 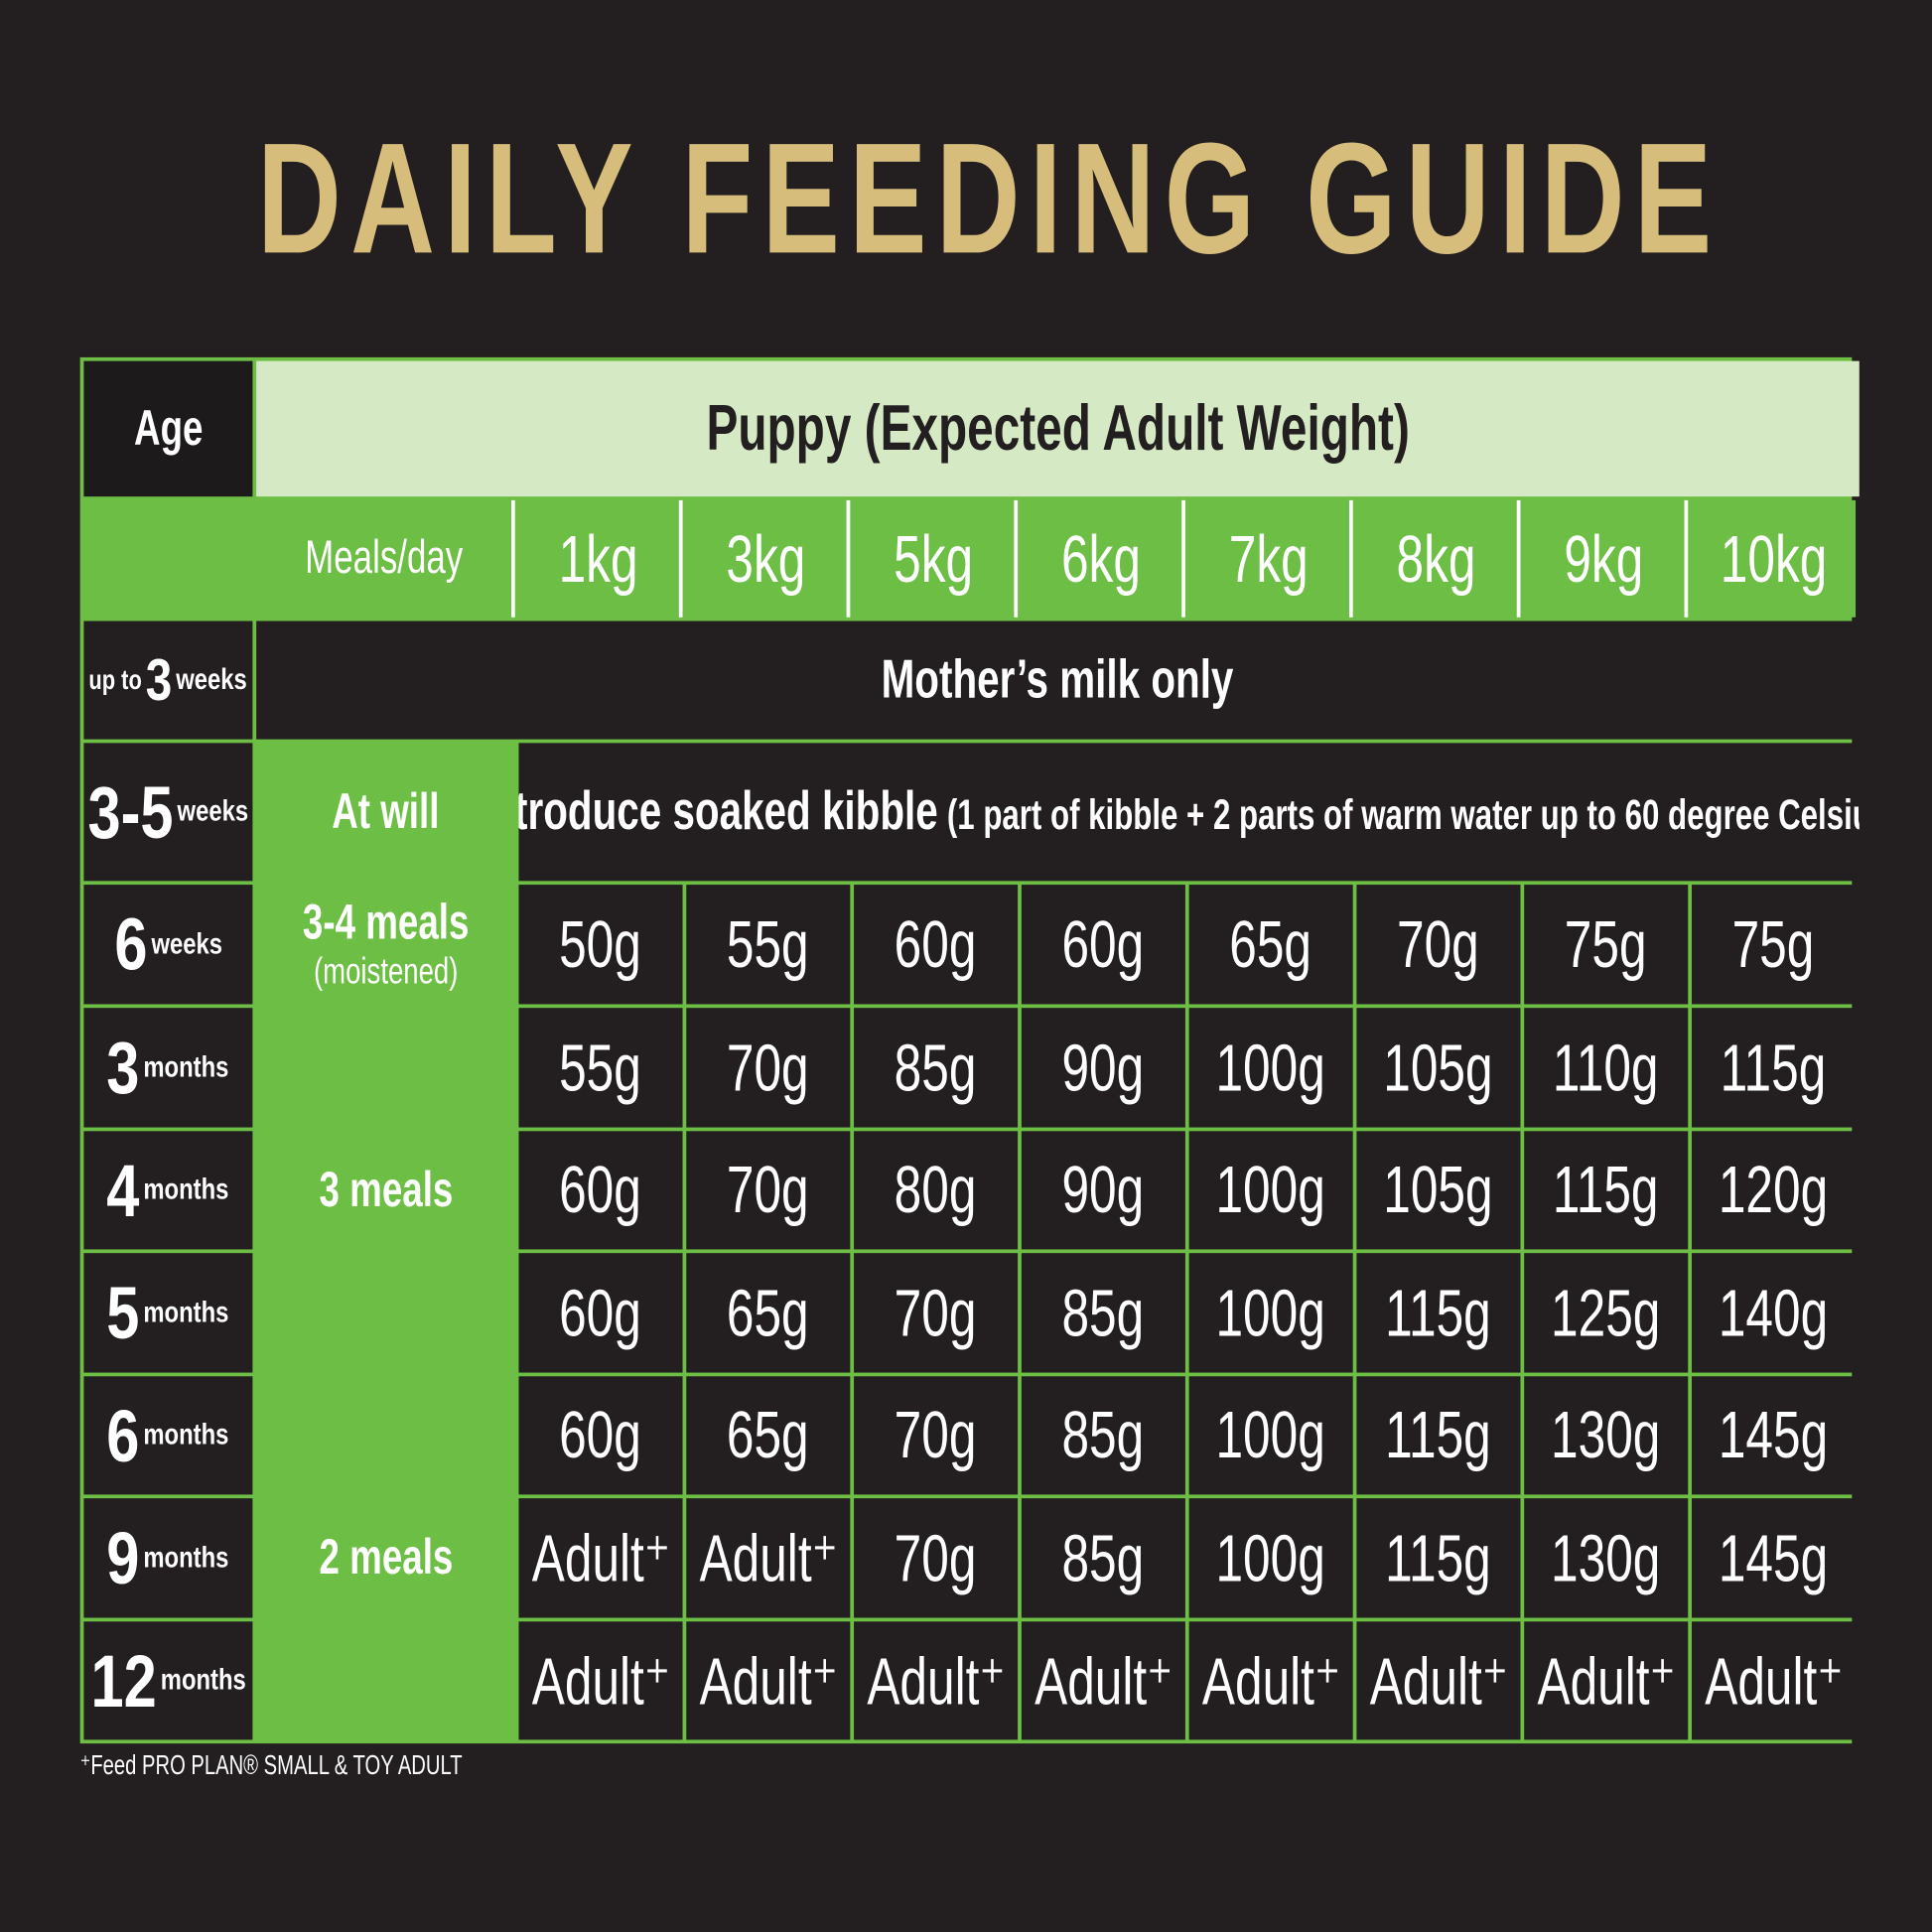 I want to click on weight-header-cell: 10kg, so click(x=1774, y=558).